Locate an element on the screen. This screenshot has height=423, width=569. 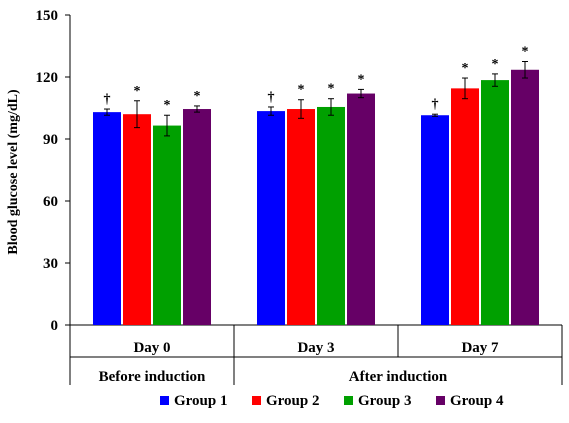
legend-label: Group 1 is located at coordinates (201, 401).